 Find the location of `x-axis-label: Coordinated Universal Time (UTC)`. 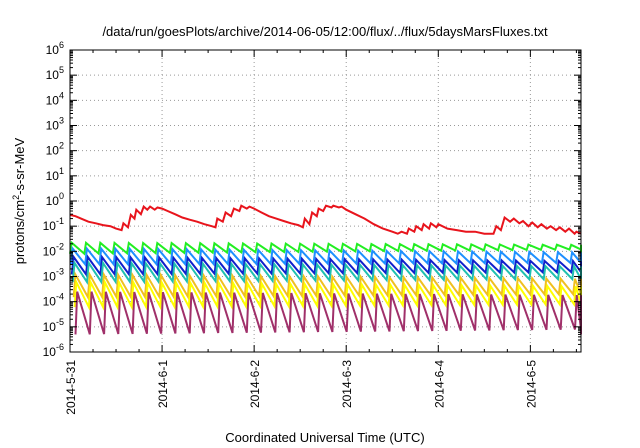

x-axis-label: Coordinated Universal Time (UTC) is located at coordinates (324, 437).